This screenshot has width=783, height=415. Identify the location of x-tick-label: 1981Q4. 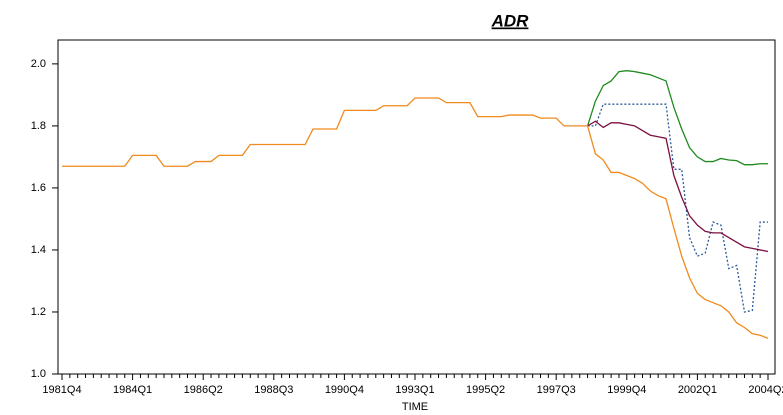
(61, 390).